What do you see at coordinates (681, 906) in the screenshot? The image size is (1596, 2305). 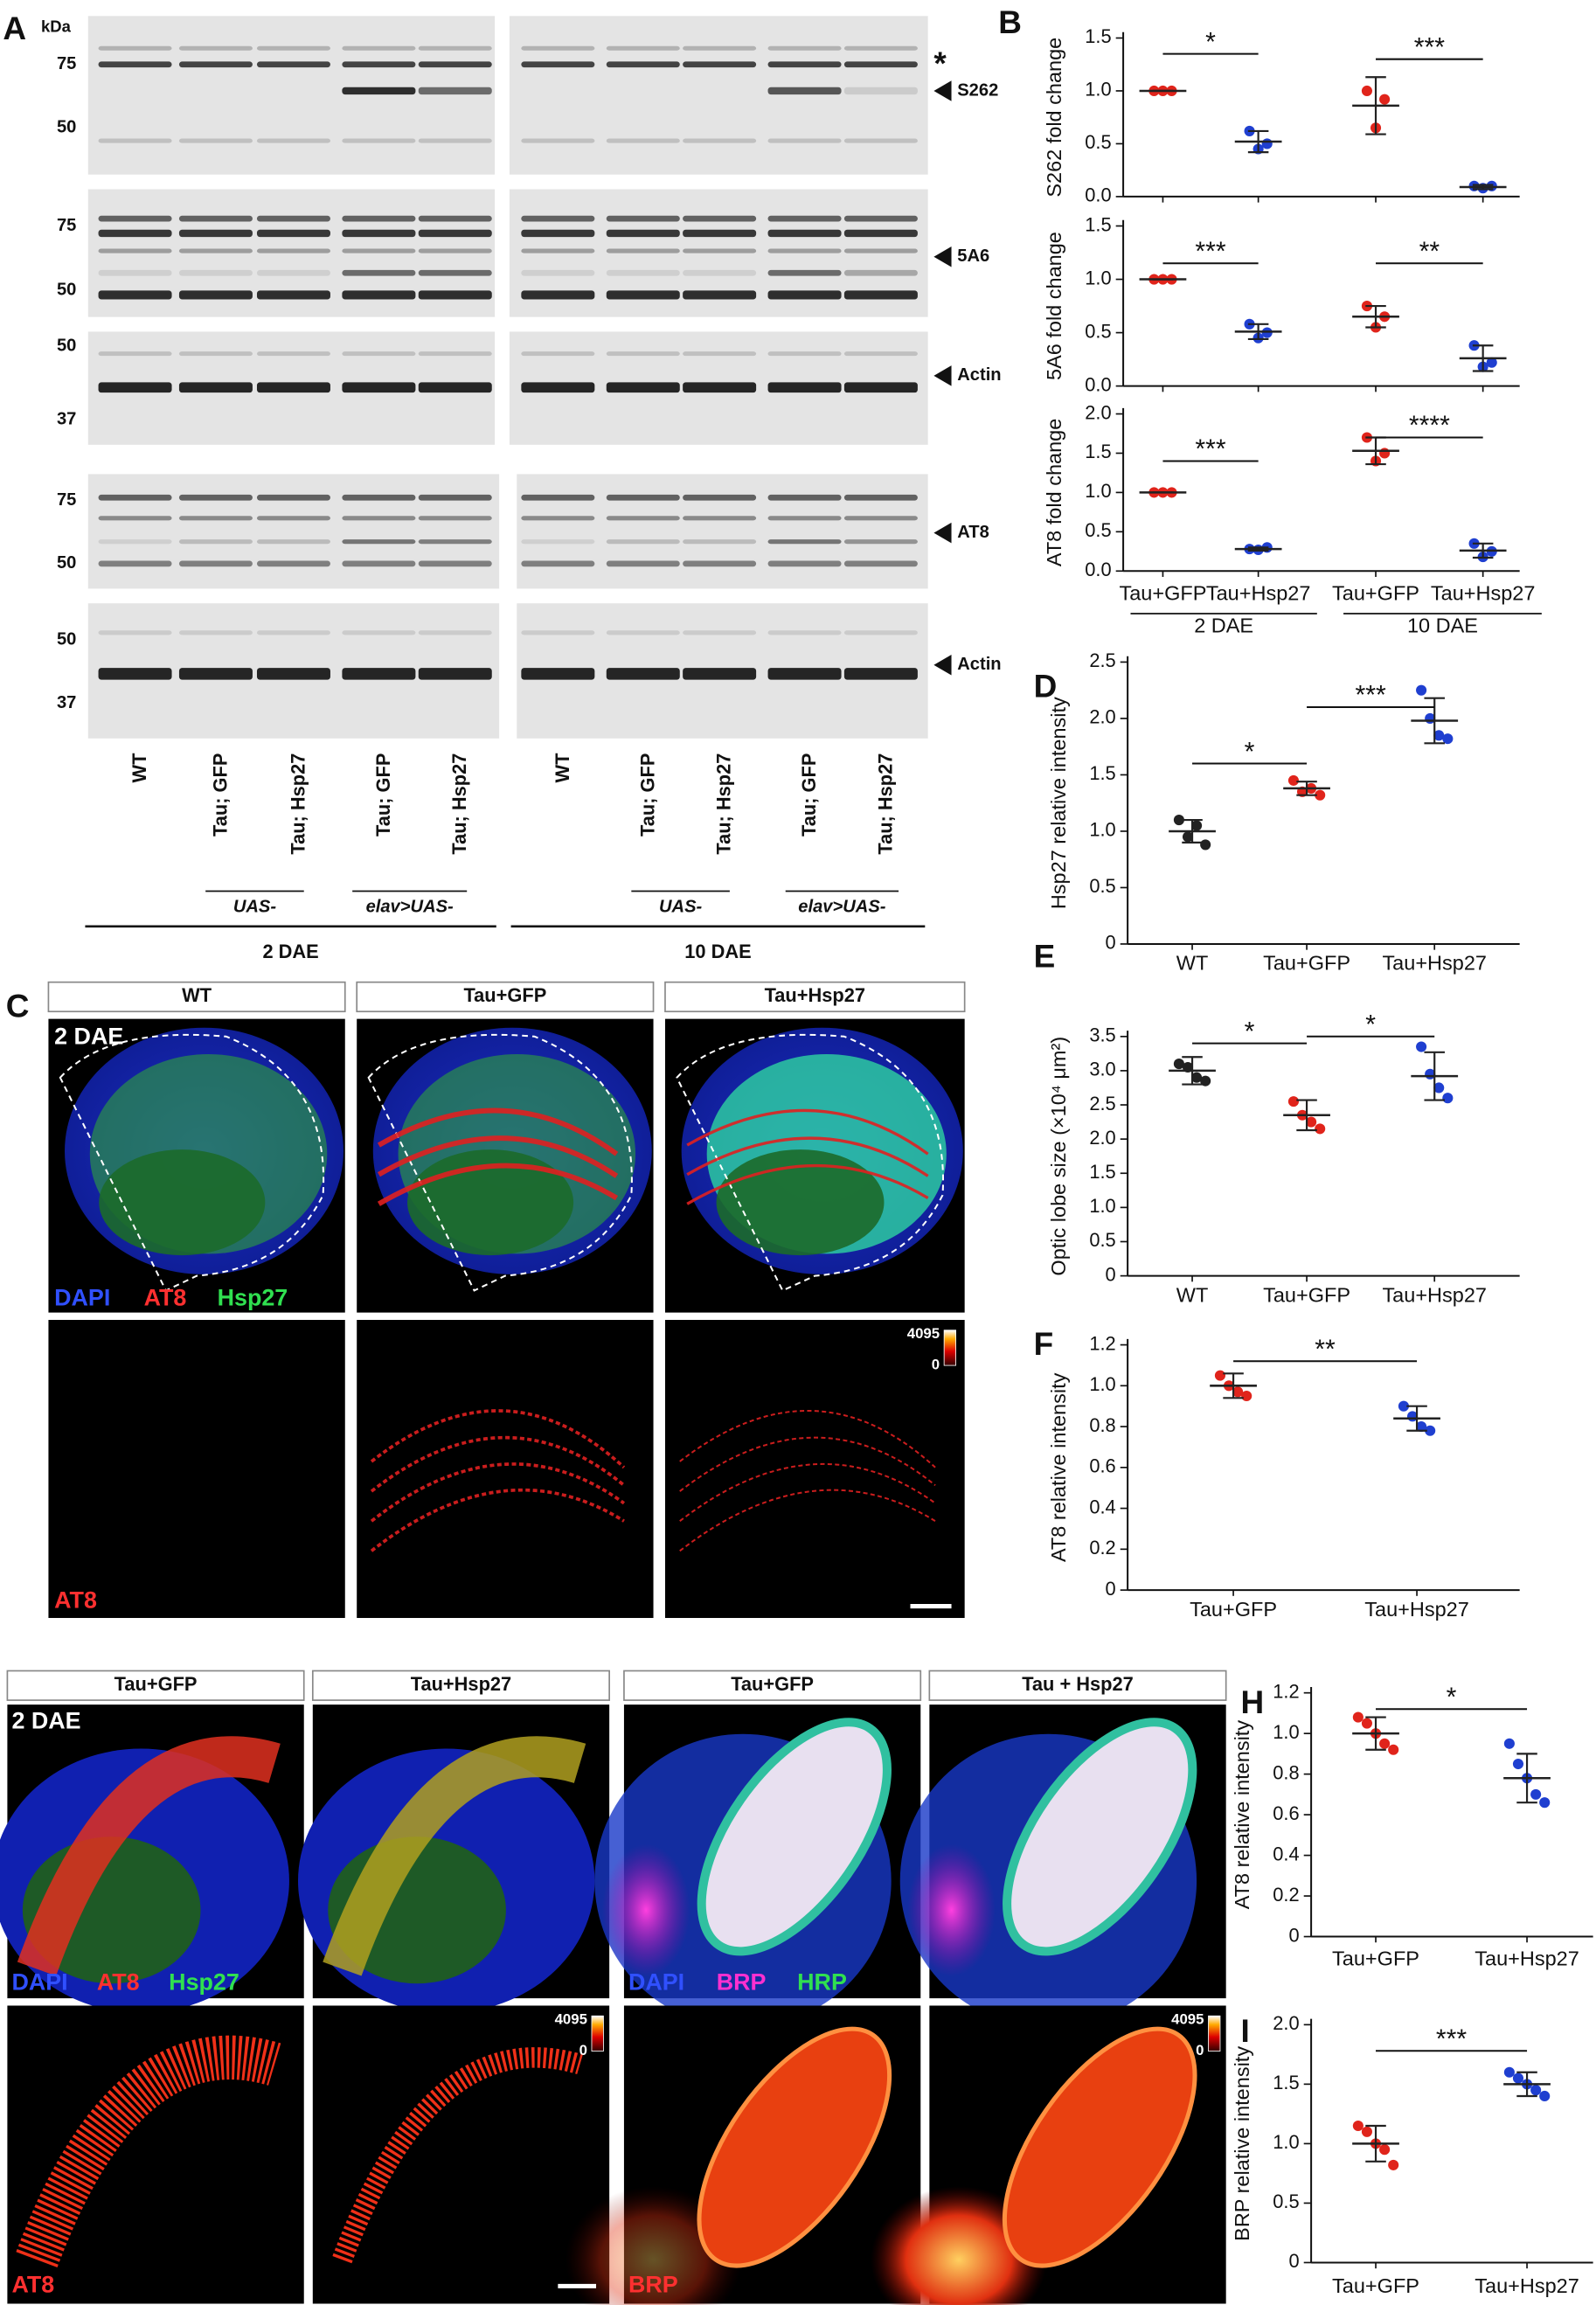 I see `driver-label: UAS-` at bounding box center [681, 906].